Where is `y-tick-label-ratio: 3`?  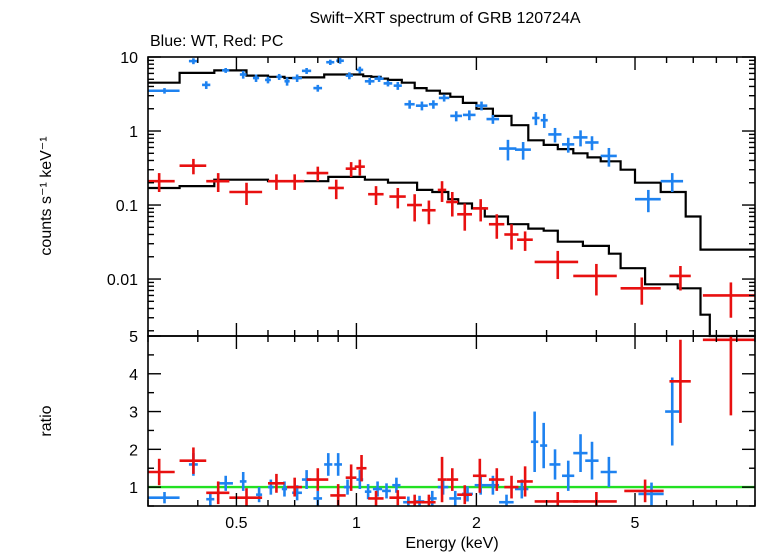 y-tick-label-ratio: 3 is located at coordinates (133, 413).